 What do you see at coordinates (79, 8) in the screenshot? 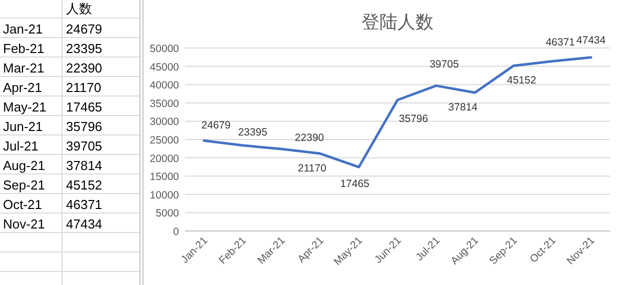
I see `text: 人数` at bounding box center [79, 8].